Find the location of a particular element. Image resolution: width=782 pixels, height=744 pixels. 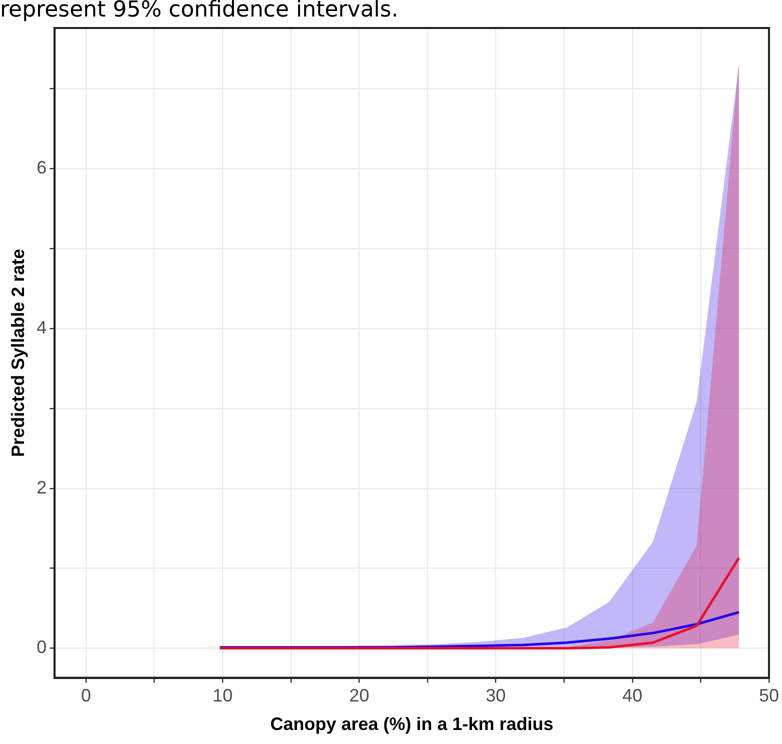

x-axis-title: Canopy area (%) in a 1-km radius is located at coordinates (412, 724).